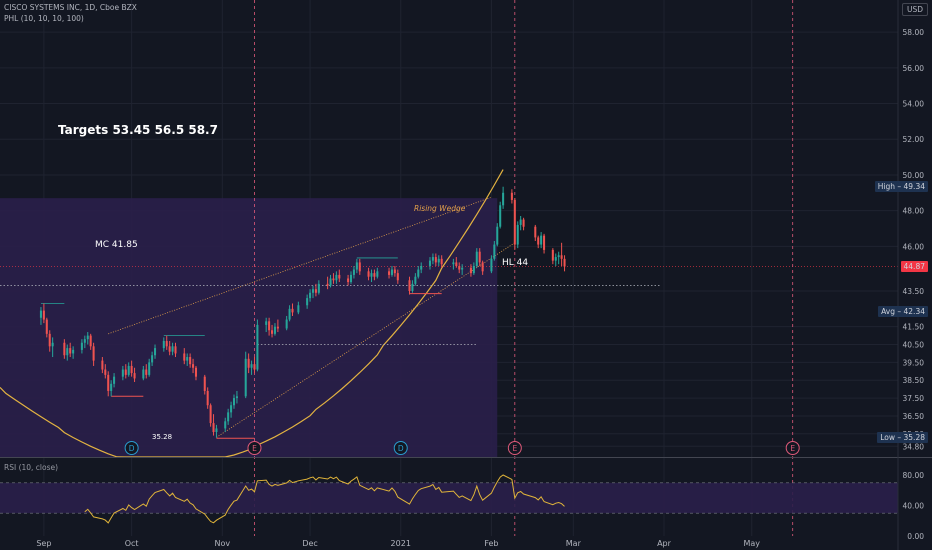 The height and width of the screenshot is (550, 932). I want to click on price-tag: Avg – 42.34, so click(903, 311).